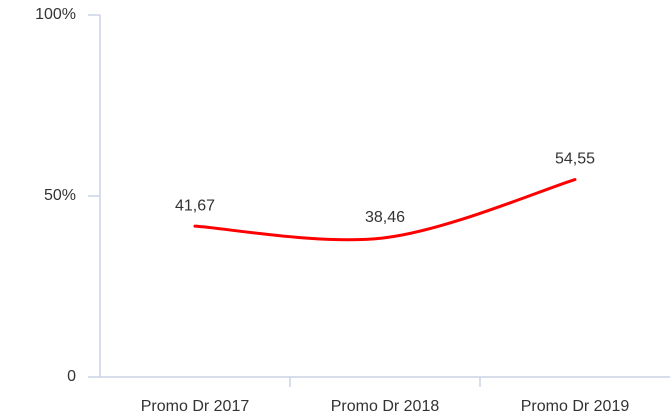 This screenshot has height=419, width=670. Describe the element at coordinates (385, 217) in the screenshot. I see `data-label: 38,46` at that location.